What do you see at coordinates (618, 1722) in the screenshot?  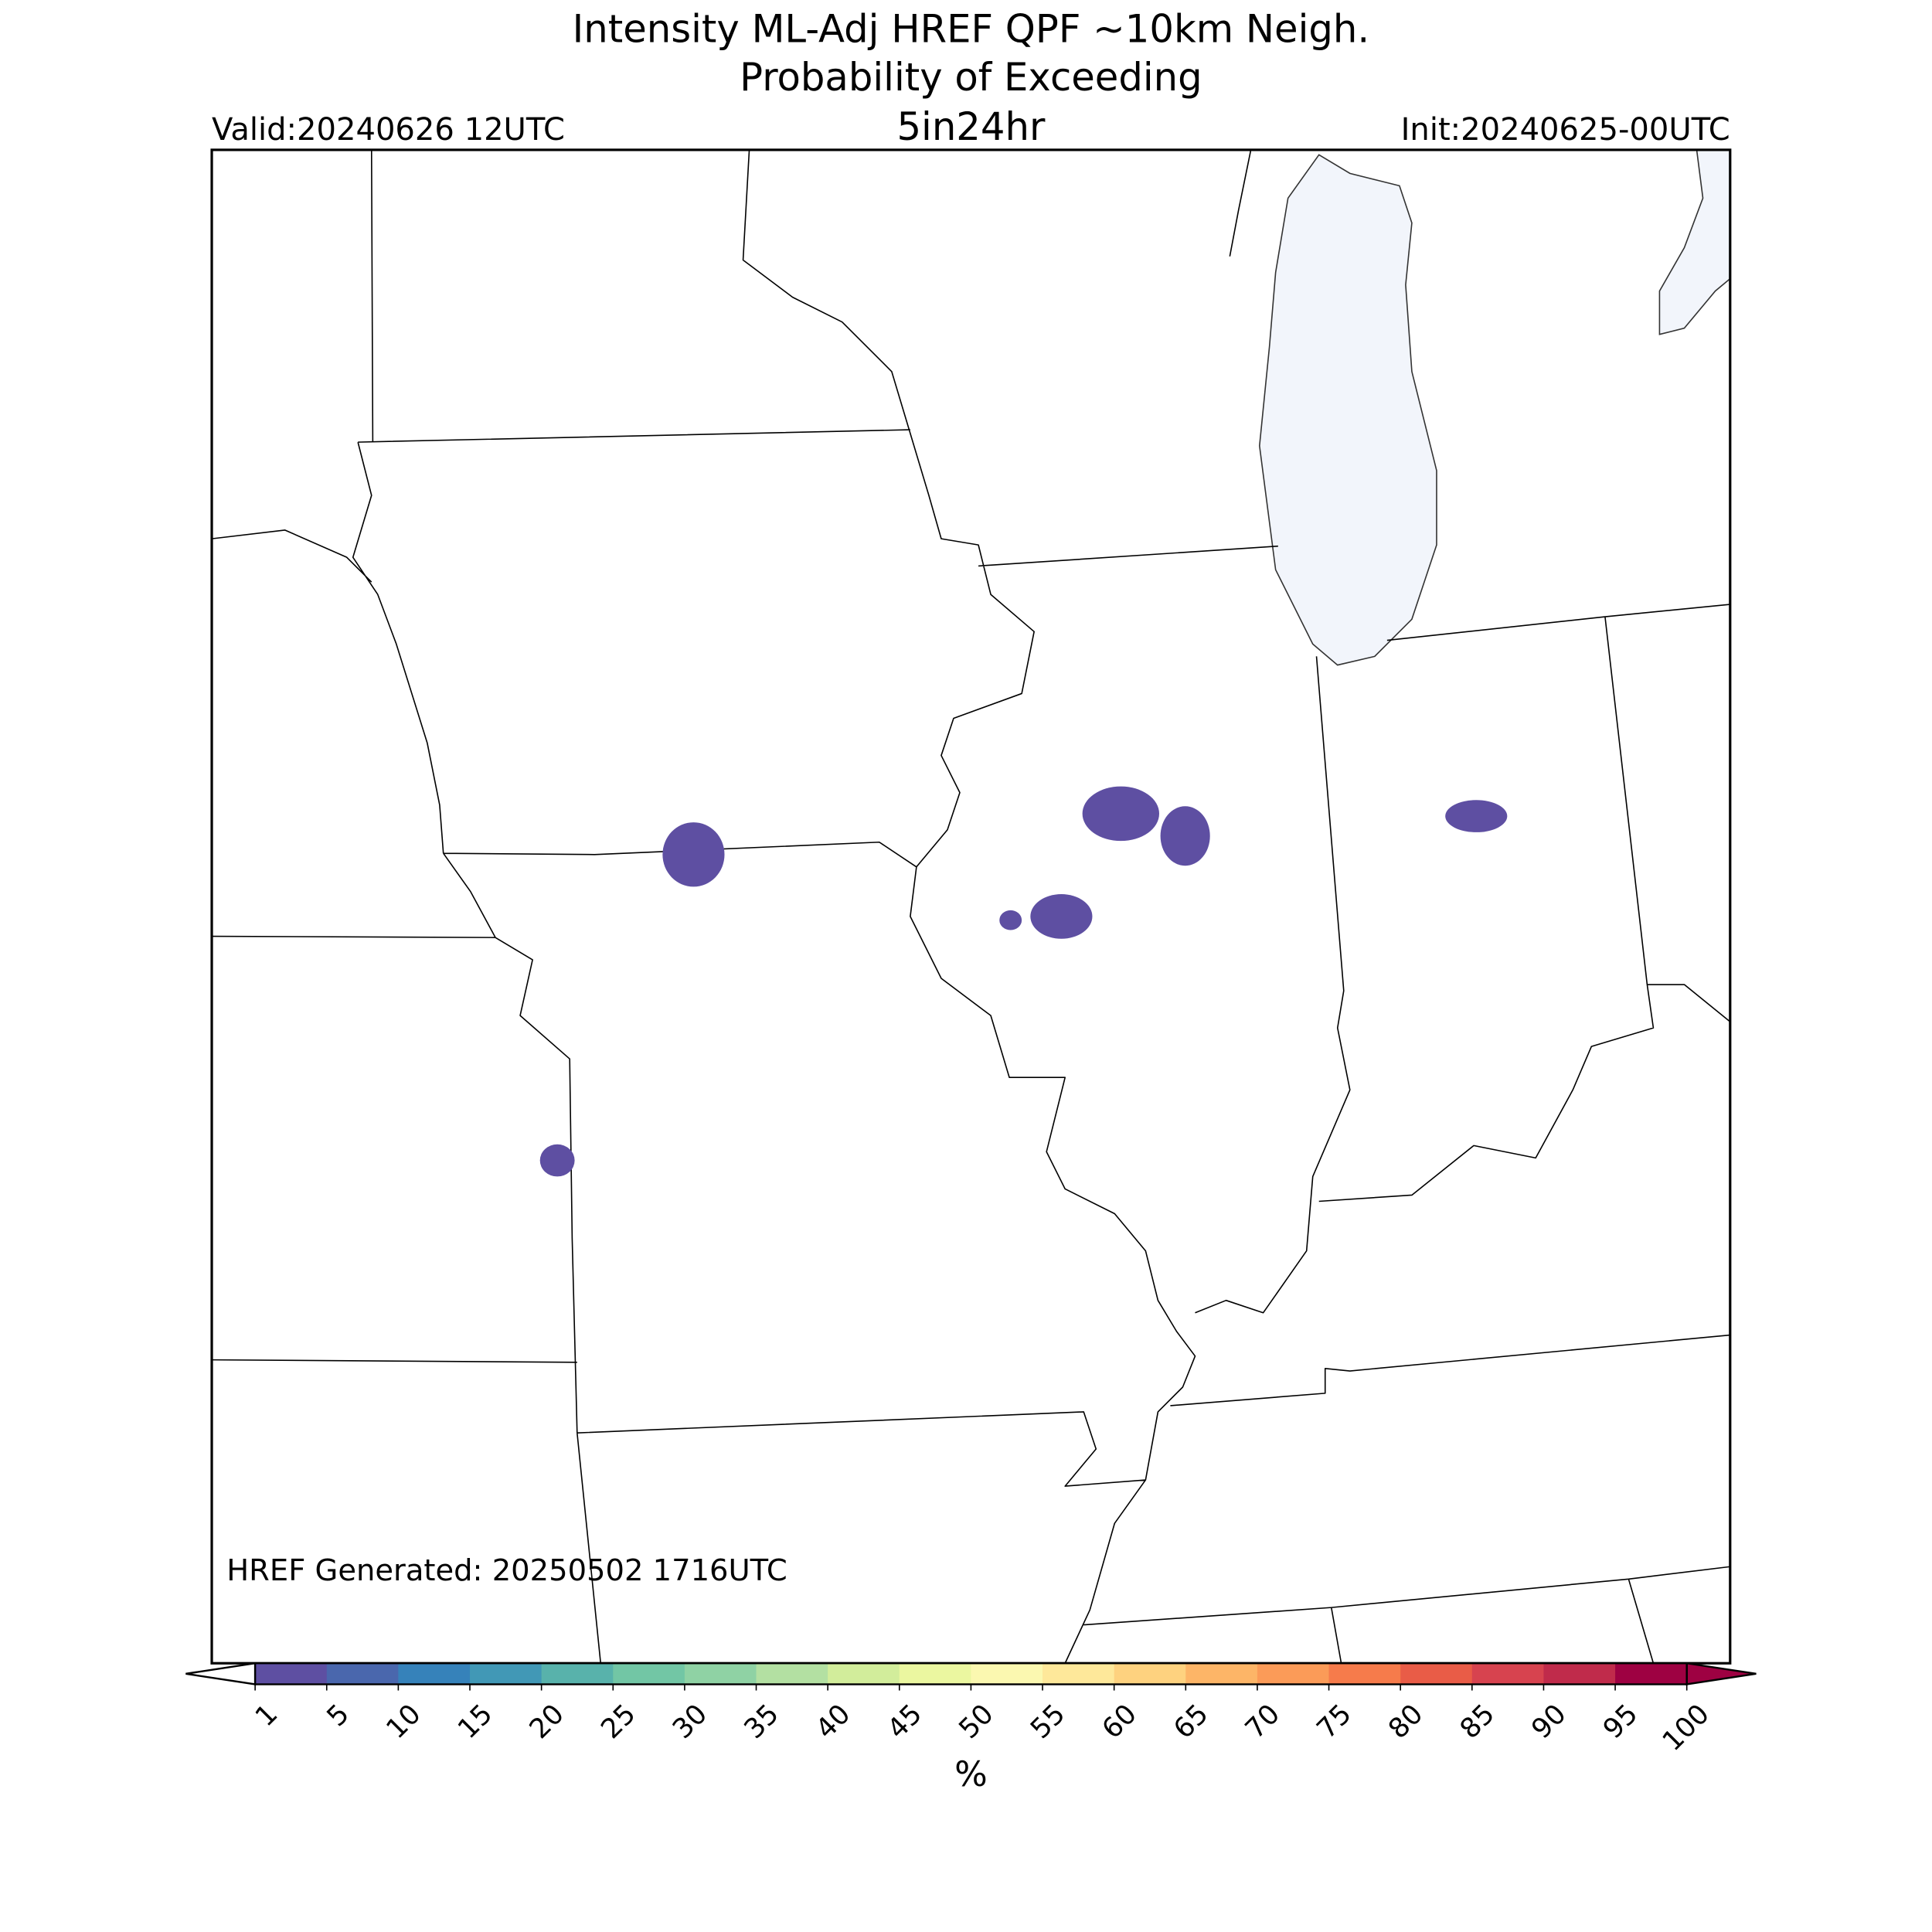 I see `colorbar-tick-label: 25` at bounding box center [618, 1722].